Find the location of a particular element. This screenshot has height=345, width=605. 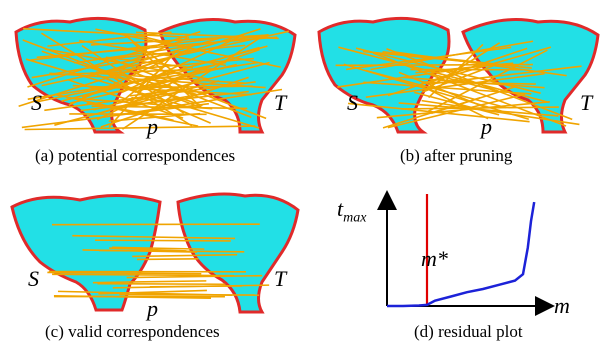

panel-c-caption: (c) valid correspondences is located at coordinates (132, 331).